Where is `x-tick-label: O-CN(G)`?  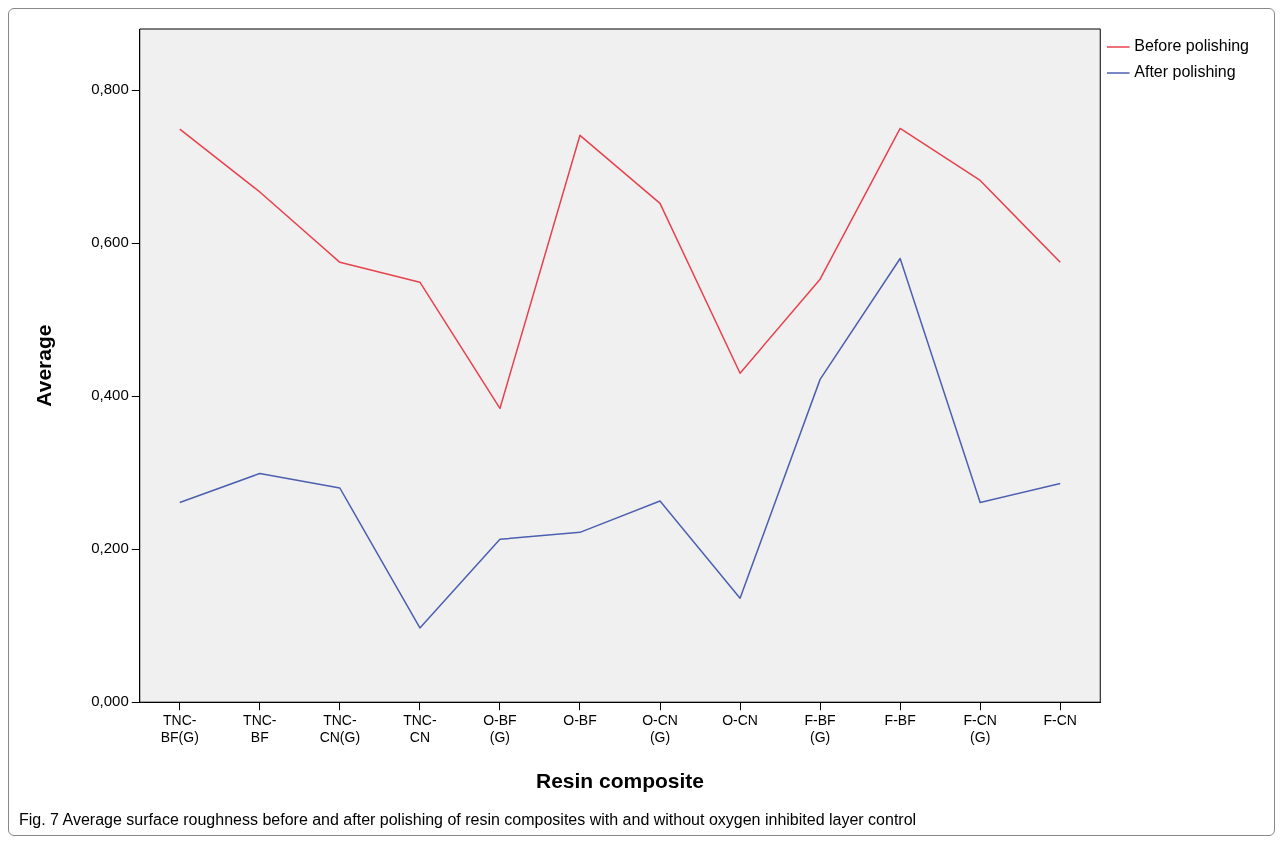
x-tick-label: O-CN(G) is located at coordinates (660, 729).